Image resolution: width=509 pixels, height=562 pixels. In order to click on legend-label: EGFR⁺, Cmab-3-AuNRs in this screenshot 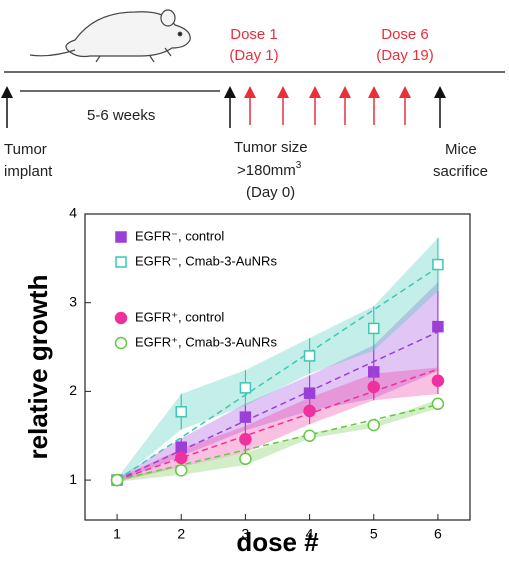, I will do `click(206, 341)`.